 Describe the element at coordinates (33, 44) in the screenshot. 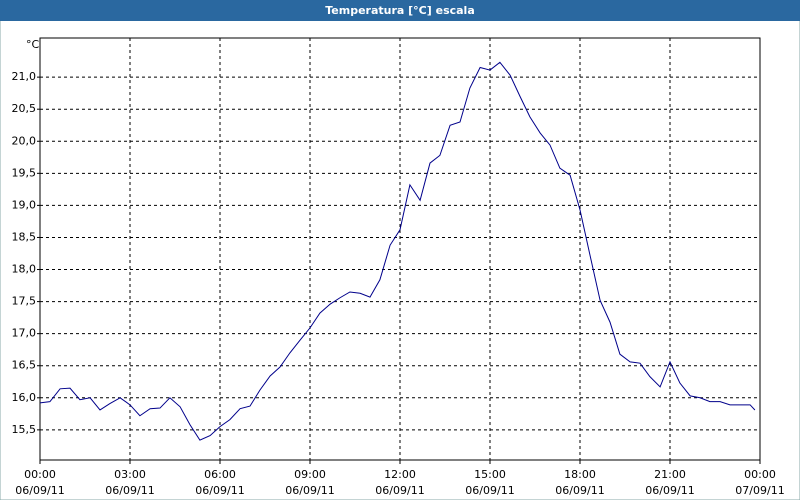

I see `y-unit-label: °C` at that location.